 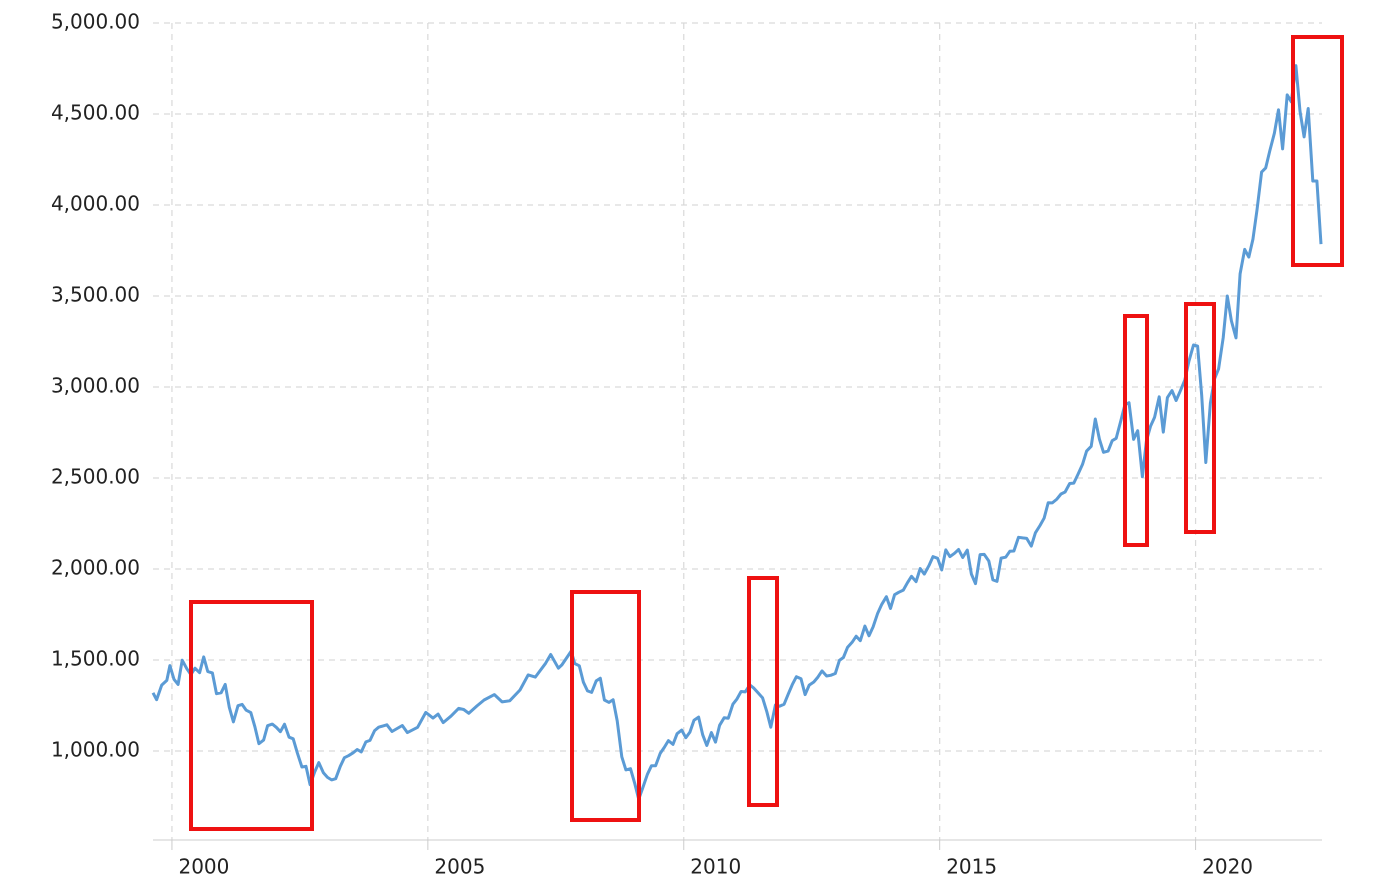 I want to click on x-tick-label: 2010, so click(x=715, y=867).